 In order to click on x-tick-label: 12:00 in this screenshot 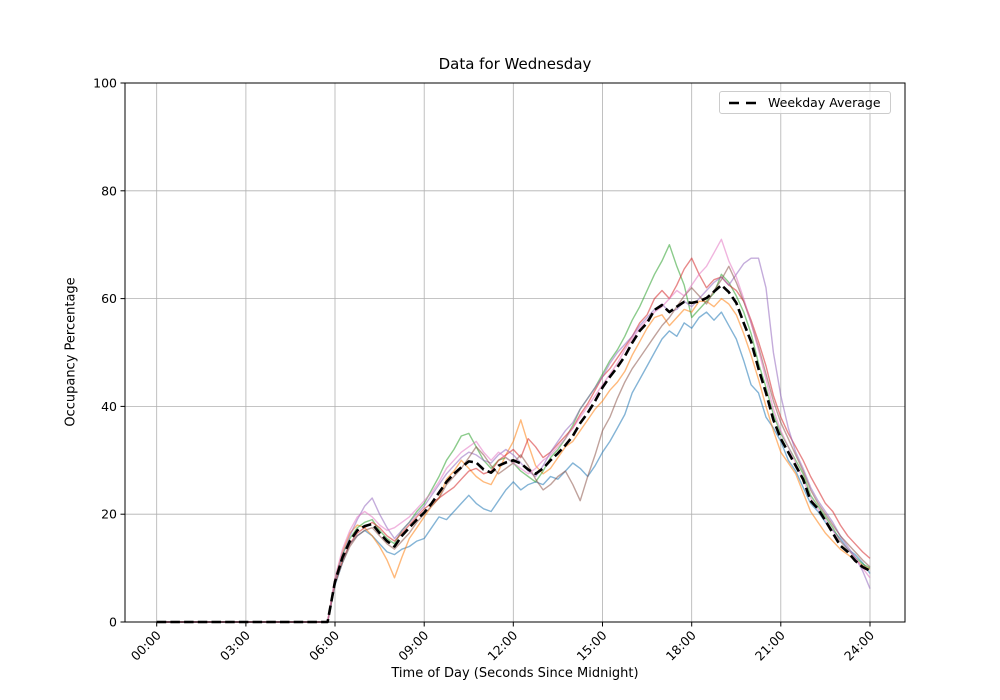, I will do `click(502, 645)`.